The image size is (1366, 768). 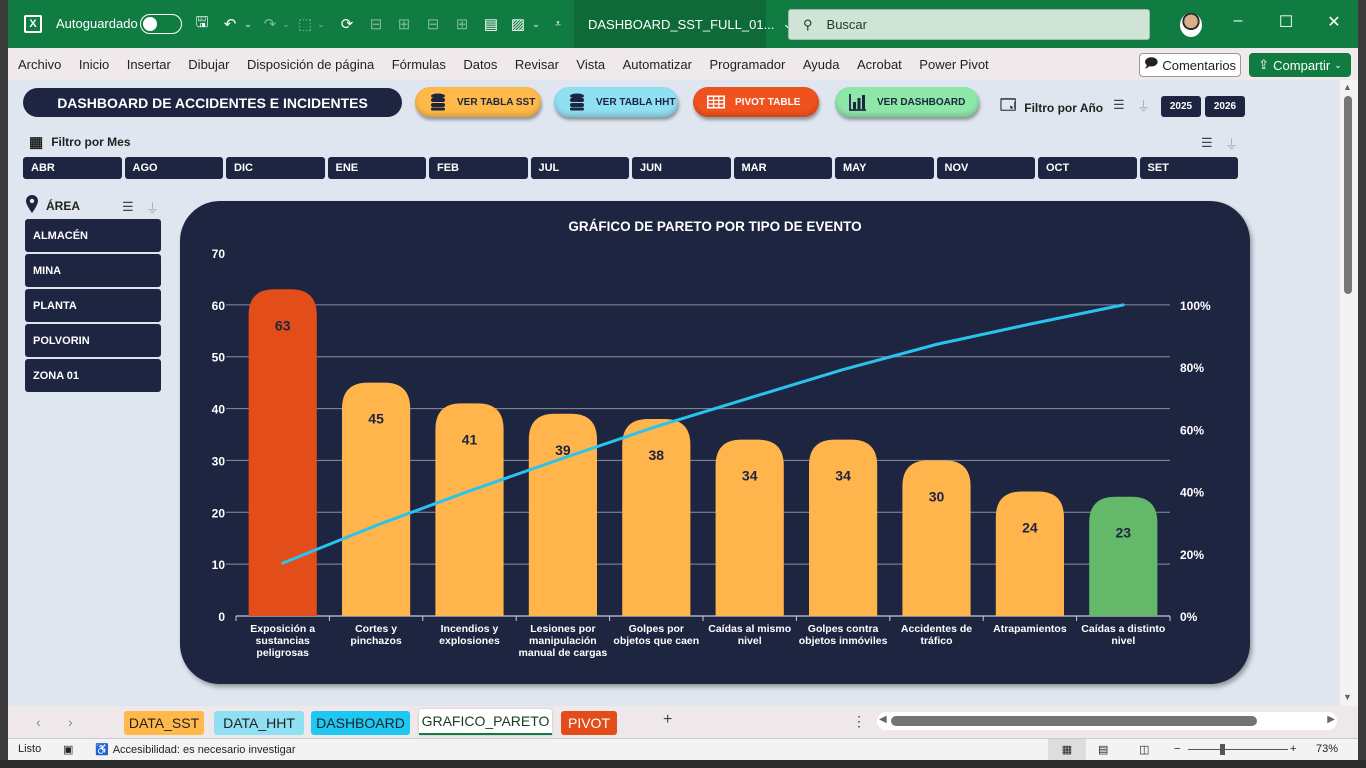 What do you see at coordinates (230, 24) in the screenshot?
I see `undo-icon: ↶` at bounding box center [230, 24].